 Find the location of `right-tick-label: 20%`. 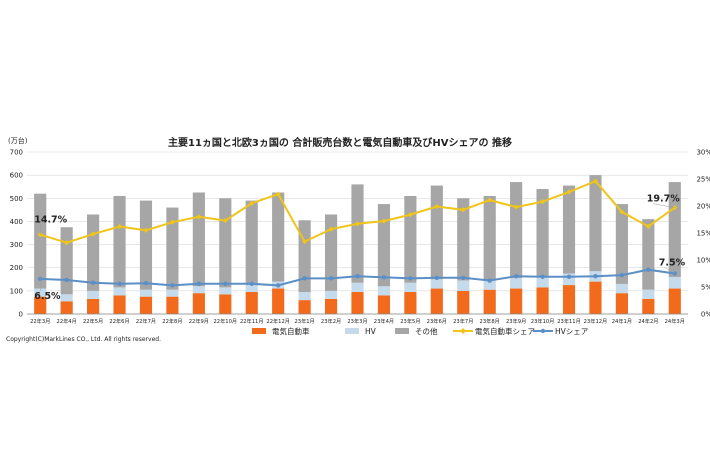

right-tick-label: 20% is located at coordinates (703, 207).